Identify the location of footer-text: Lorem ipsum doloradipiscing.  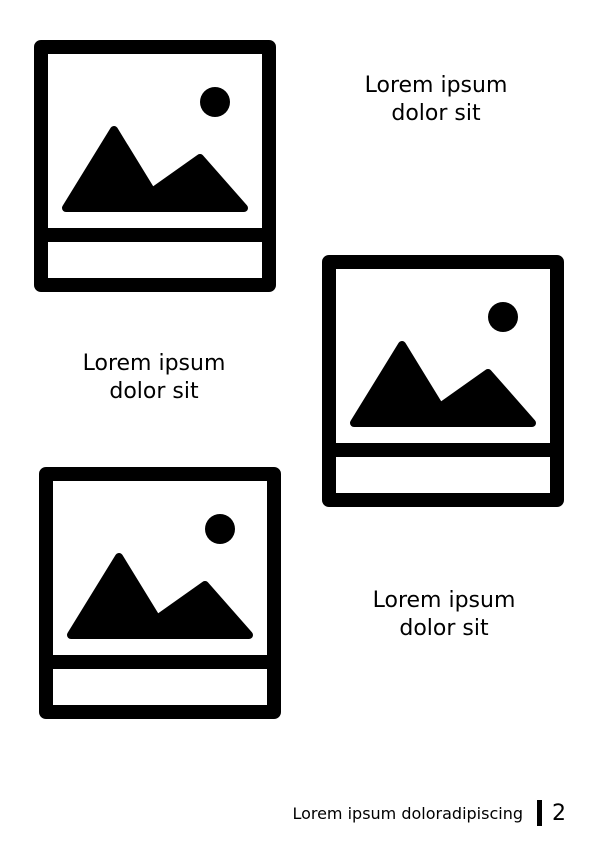
(407, 813).